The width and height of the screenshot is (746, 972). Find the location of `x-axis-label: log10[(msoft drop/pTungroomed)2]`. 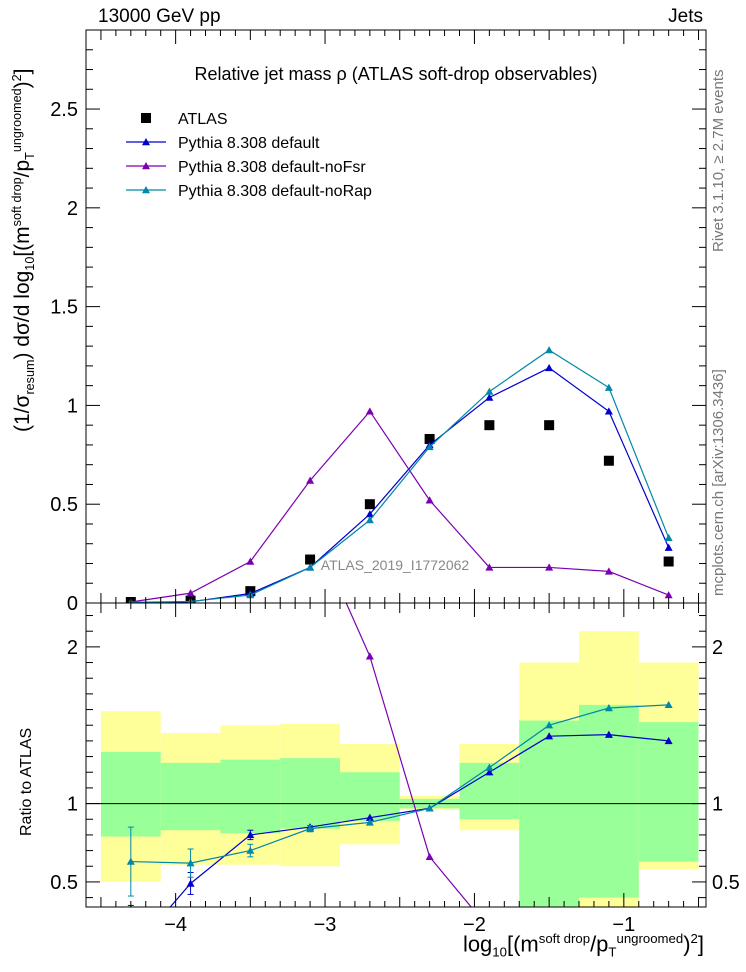

x-axis-label: log10[(msoft drop/pTungroomed)2] is located at coordinates (583, 945).